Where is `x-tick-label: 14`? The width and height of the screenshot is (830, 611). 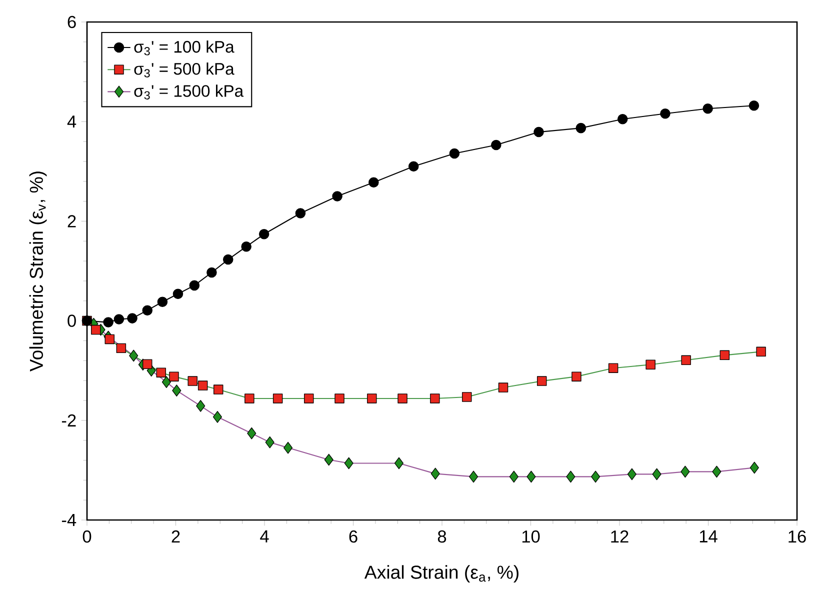
x-tick-label: 14 is located at coordinates (709, 536).